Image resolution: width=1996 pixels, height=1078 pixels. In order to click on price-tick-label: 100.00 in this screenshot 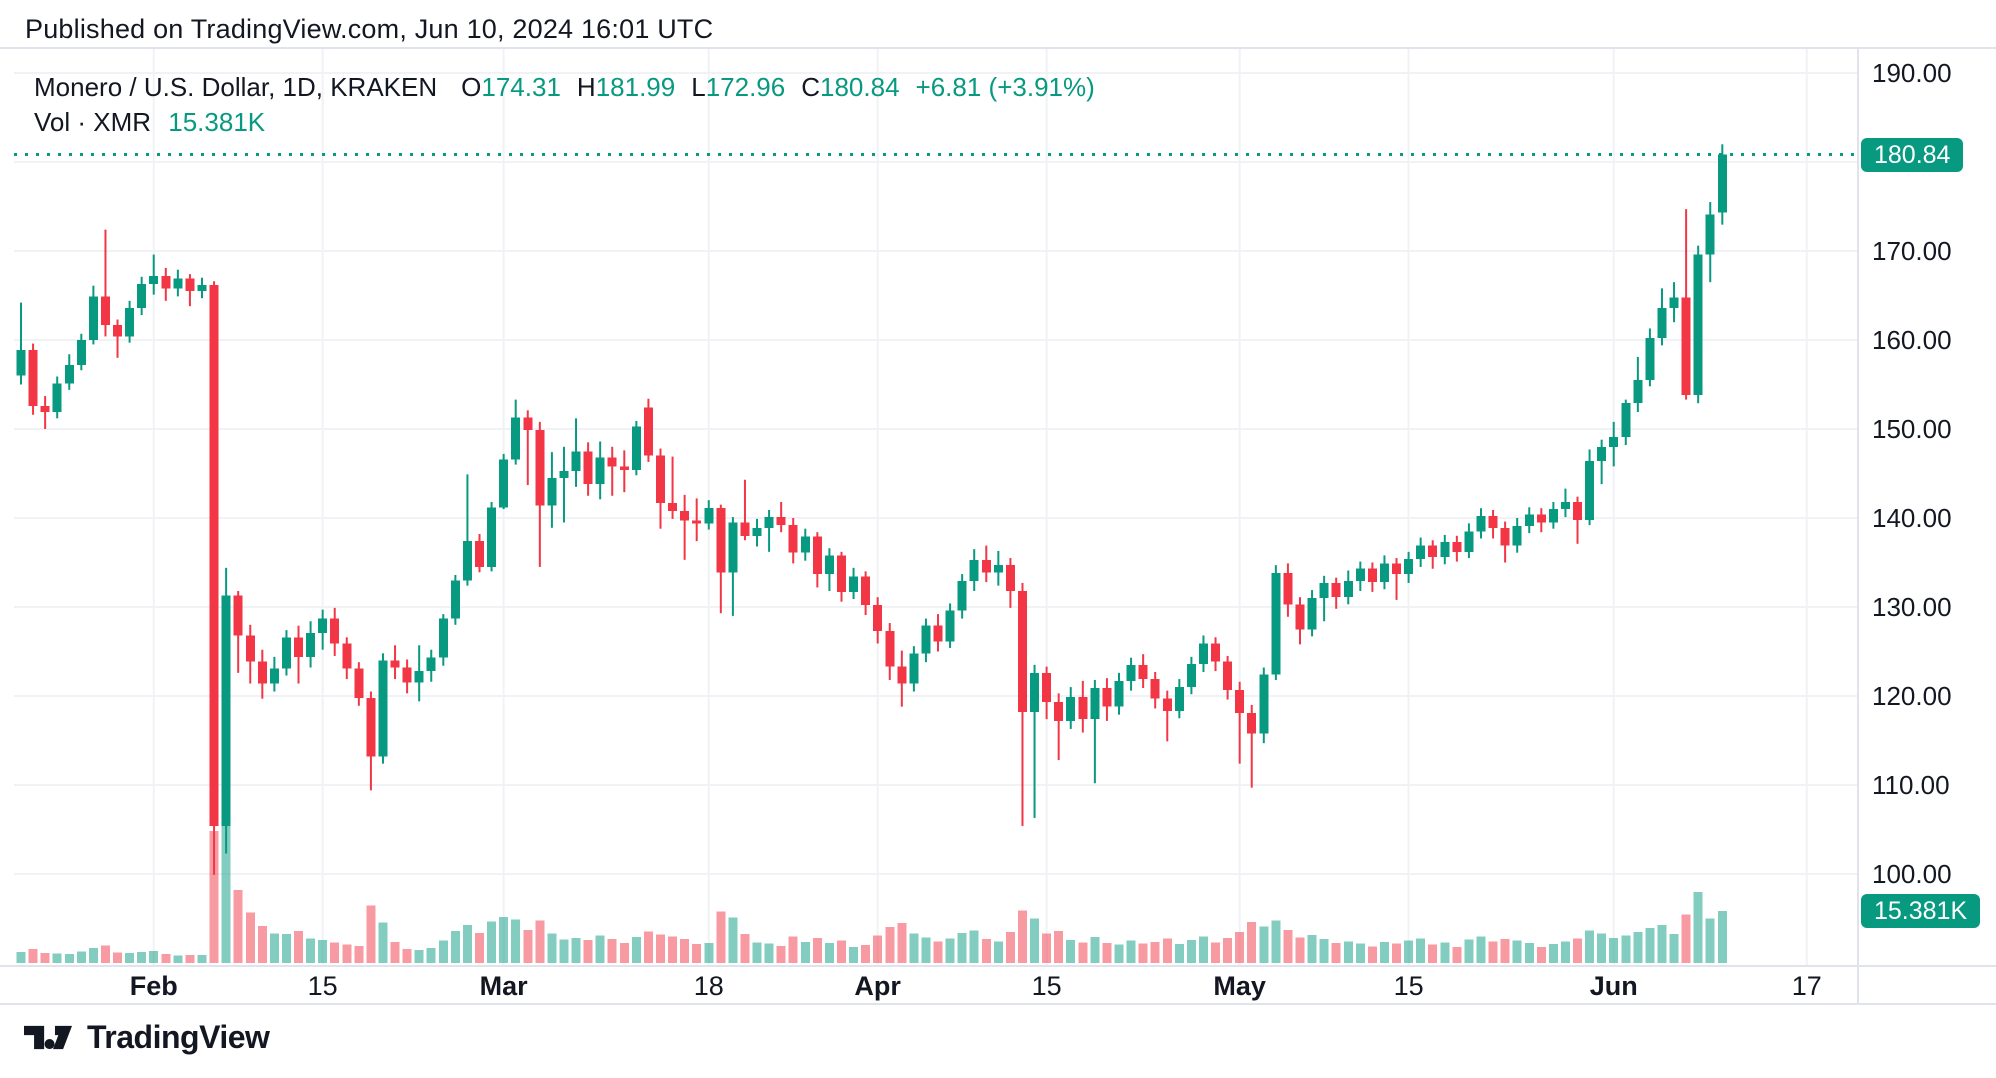, I will do `click(1912, 874)`.